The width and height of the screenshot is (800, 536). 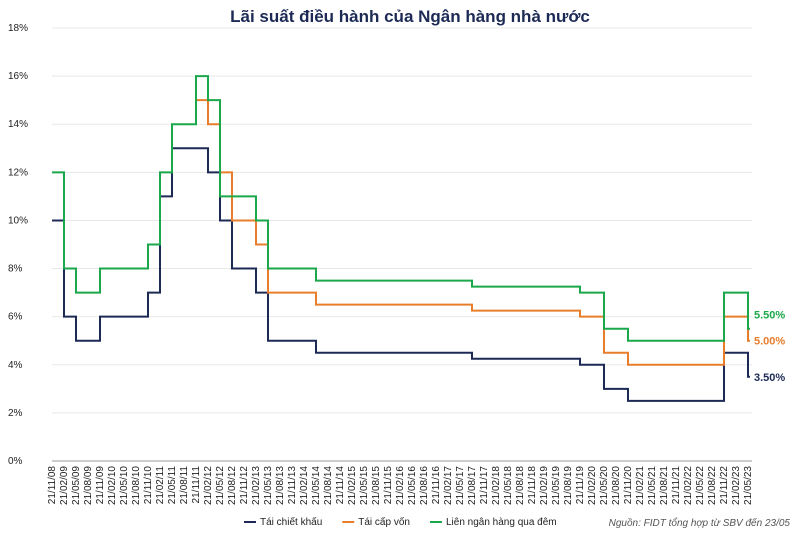 What do you see at coordinates (400, 485) in the screenshot?
I see `x-tick-label: 21/02/16` at bounding box center [400, 485].